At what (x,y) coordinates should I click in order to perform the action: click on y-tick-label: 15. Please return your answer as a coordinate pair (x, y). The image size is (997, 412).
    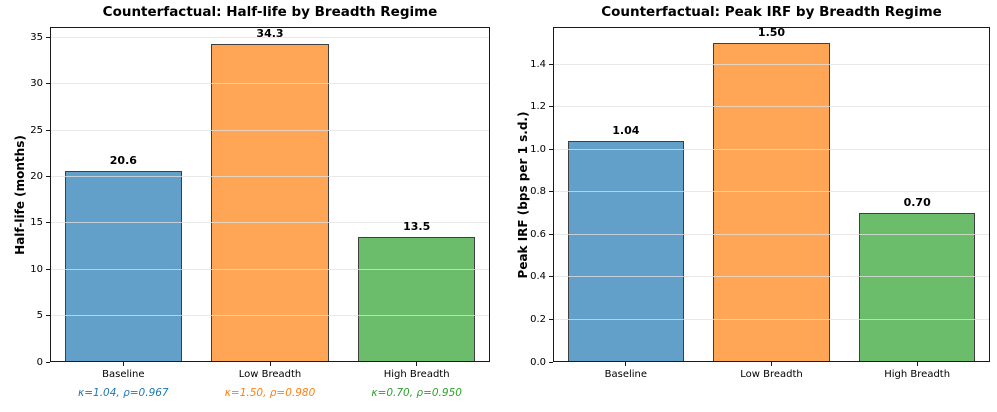
    Looking at the image, I should click on (36, 223).